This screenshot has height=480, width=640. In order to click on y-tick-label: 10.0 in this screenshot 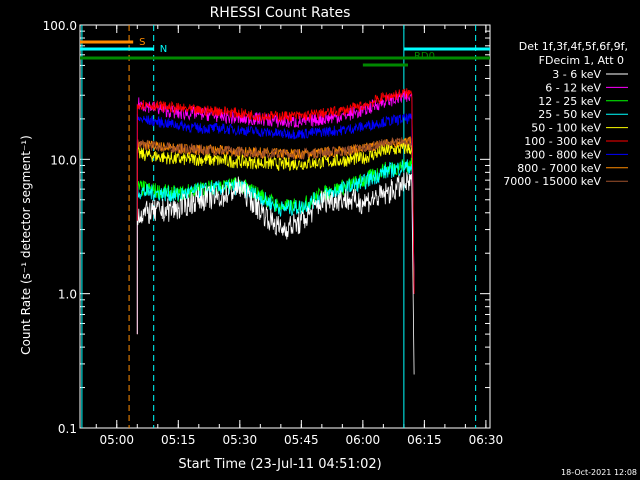, I will do `click(63, 160)`.